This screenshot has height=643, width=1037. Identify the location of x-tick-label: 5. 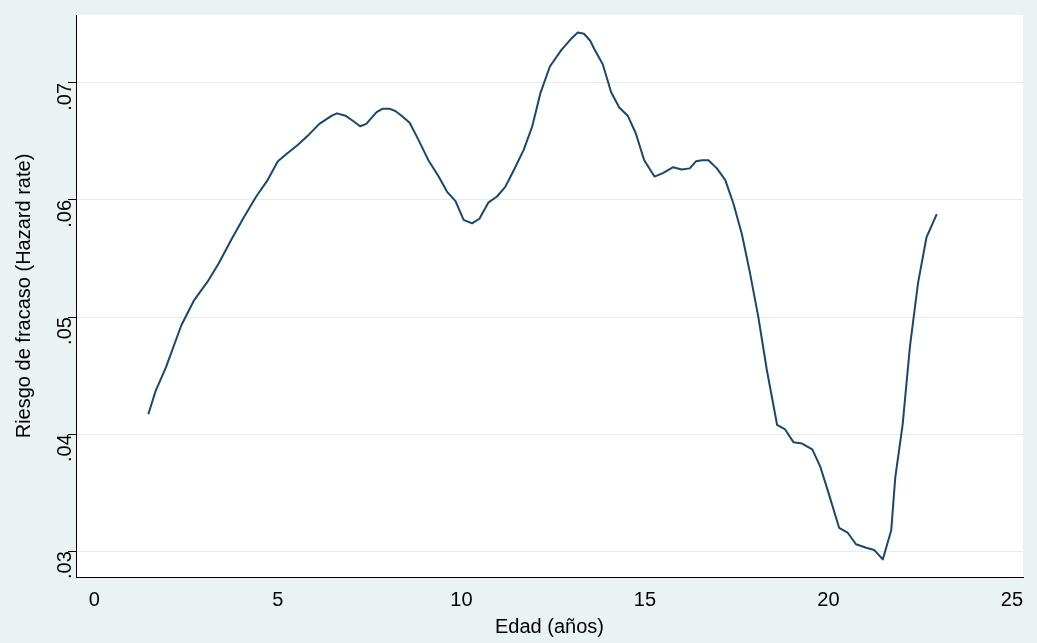
(278, 598).